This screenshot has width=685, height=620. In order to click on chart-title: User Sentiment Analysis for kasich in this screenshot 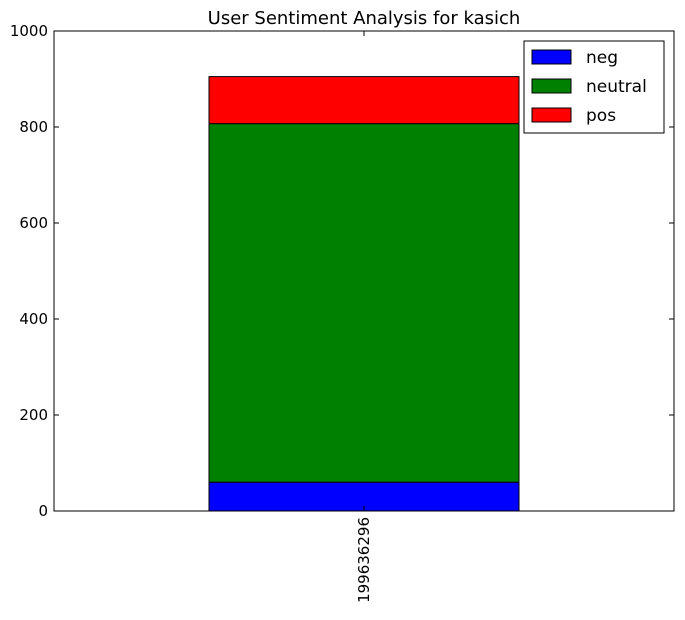, I will do `click(364, 18)`.